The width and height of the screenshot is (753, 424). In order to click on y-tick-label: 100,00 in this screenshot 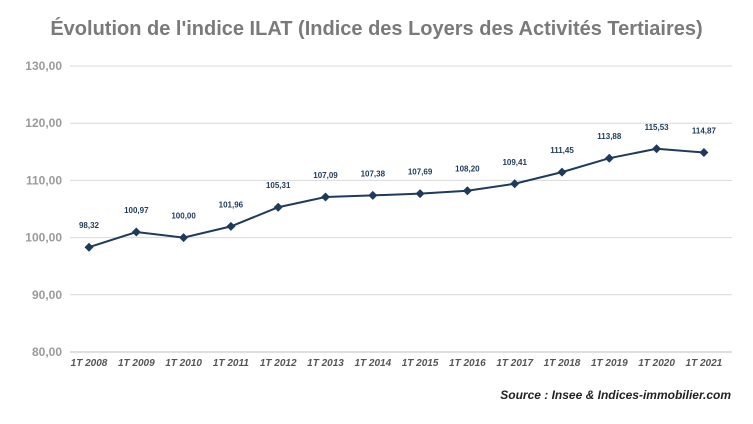, I will do `click(43, 238)`.